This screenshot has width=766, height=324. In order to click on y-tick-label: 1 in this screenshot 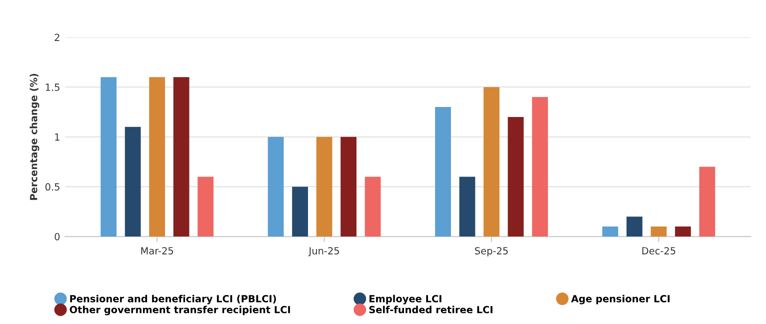, I will do `click(57, 137)`.